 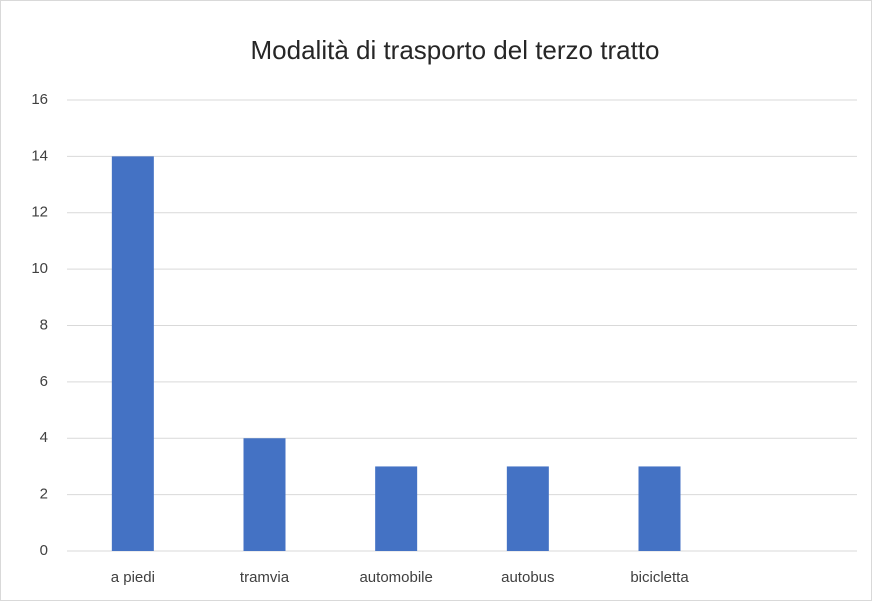 What do you see at coordinates (39, 155) in the screenshot?
I see `y-tick-label: 14` at bounding box center [39, 155].